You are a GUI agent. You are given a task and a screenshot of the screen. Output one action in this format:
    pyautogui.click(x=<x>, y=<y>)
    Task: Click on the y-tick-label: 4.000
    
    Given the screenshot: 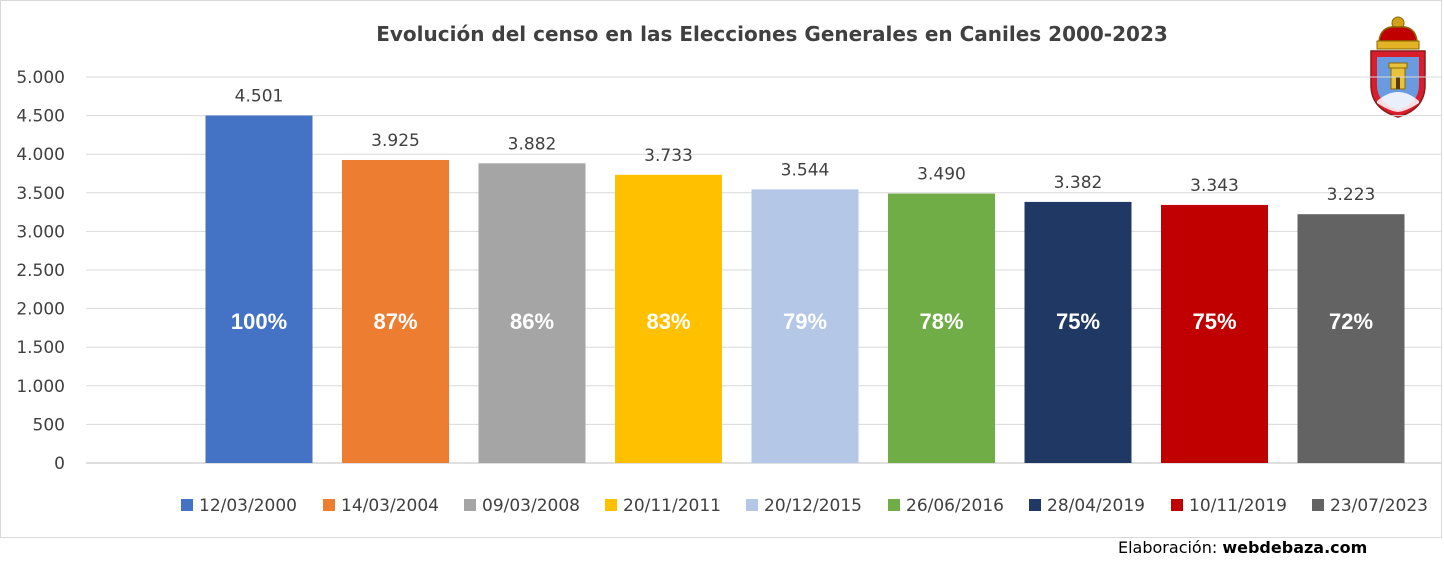 What is the action you would take?
    pyautogui.click(x=40, y=155)
    